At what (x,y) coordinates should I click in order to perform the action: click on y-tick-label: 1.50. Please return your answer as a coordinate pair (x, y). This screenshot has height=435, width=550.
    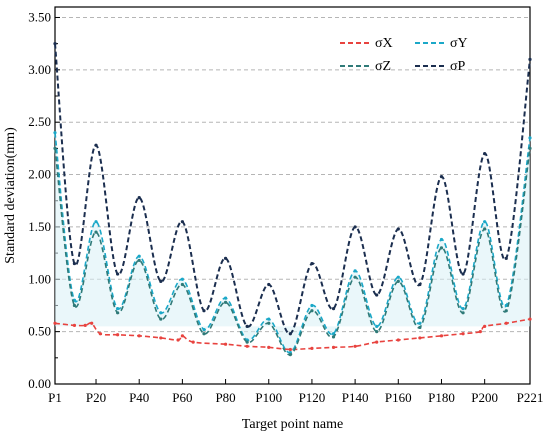
    Looking at the image, I should click on (39, 226).